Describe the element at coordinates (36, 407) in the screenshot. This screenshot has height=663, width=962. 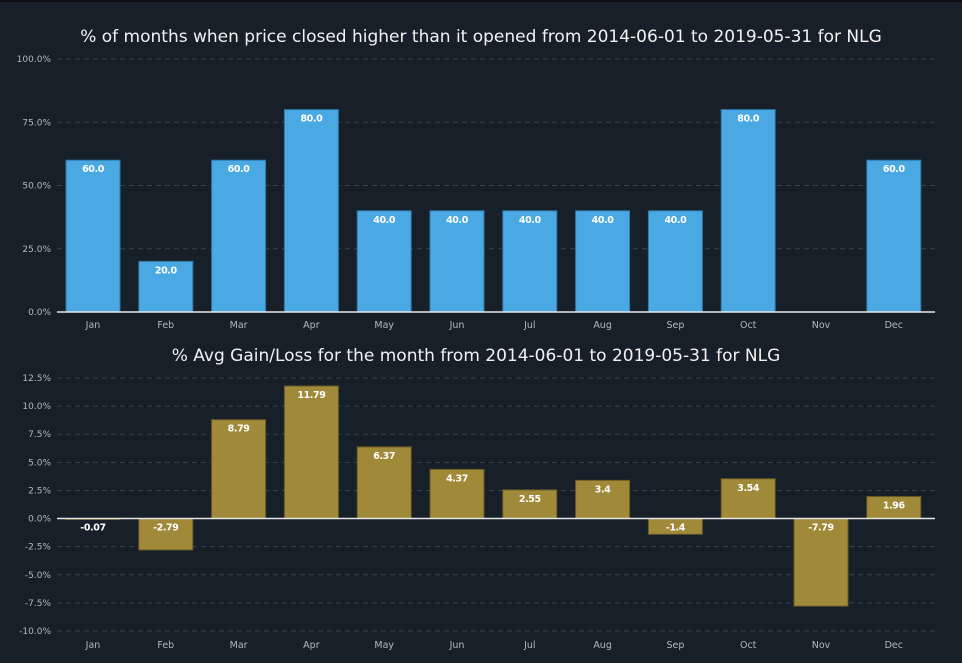
I see `y-tick-label: 10.0%` at that location.